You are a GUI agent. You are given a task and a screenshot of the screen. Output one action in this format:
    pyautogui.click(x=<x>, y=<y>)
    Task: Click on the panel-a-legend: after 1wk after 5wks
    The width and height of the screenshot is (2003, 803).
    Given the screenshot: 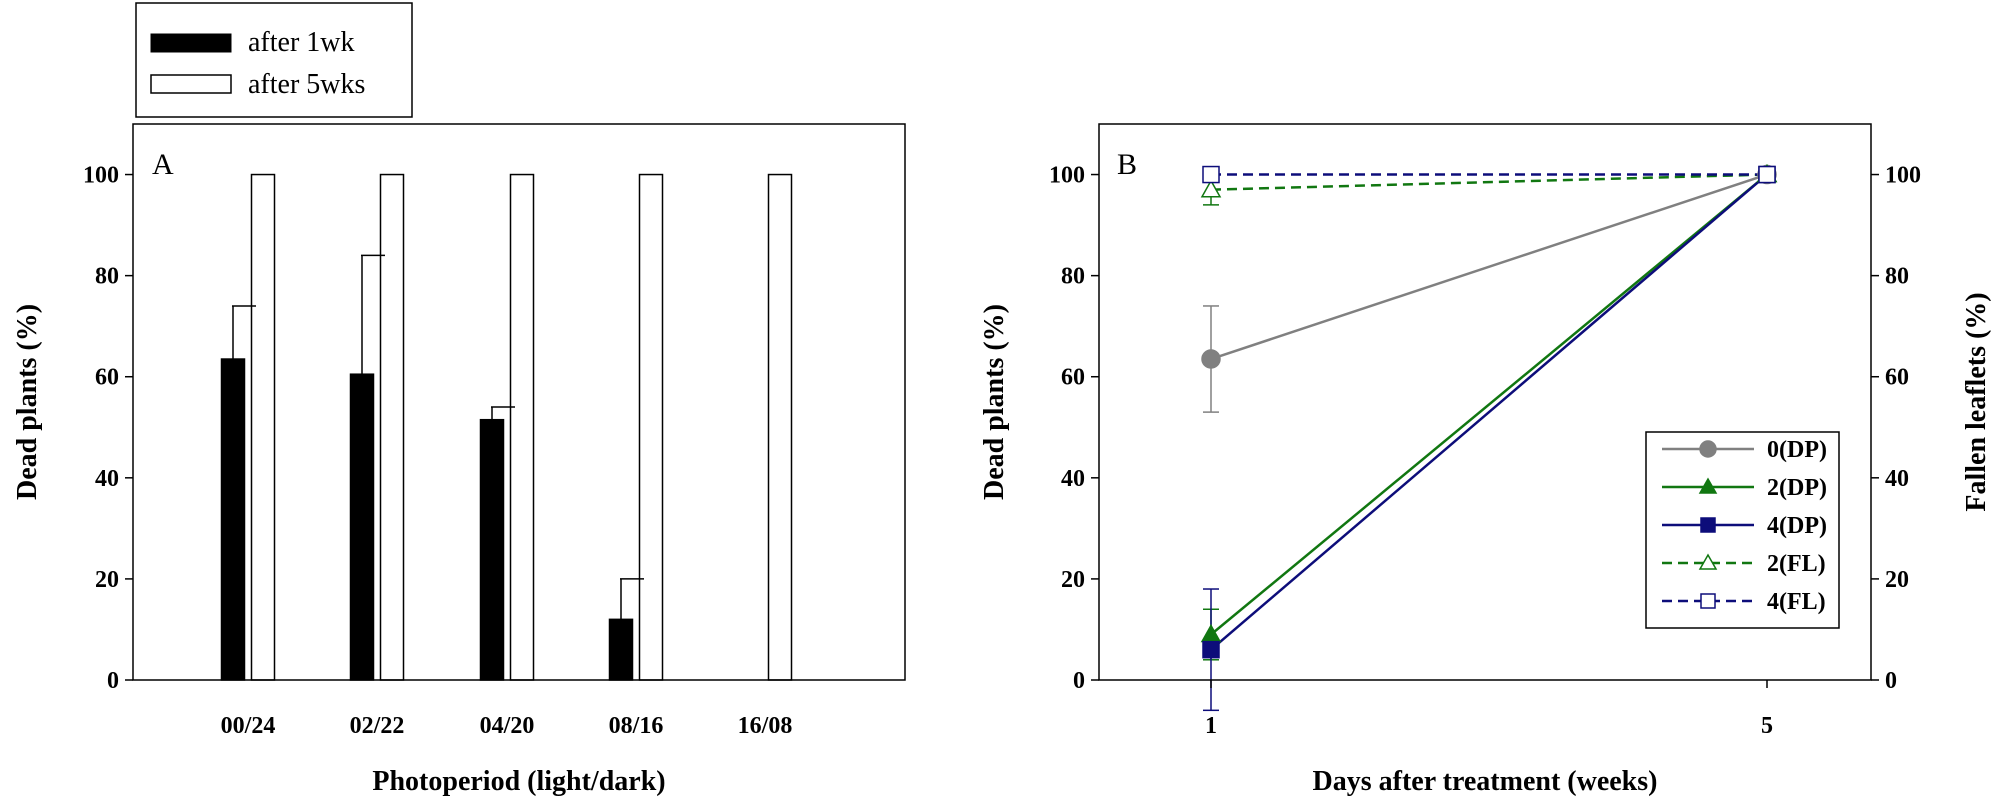 What is the action you would take?
    pyautogui.click(x=274, y=60)
    